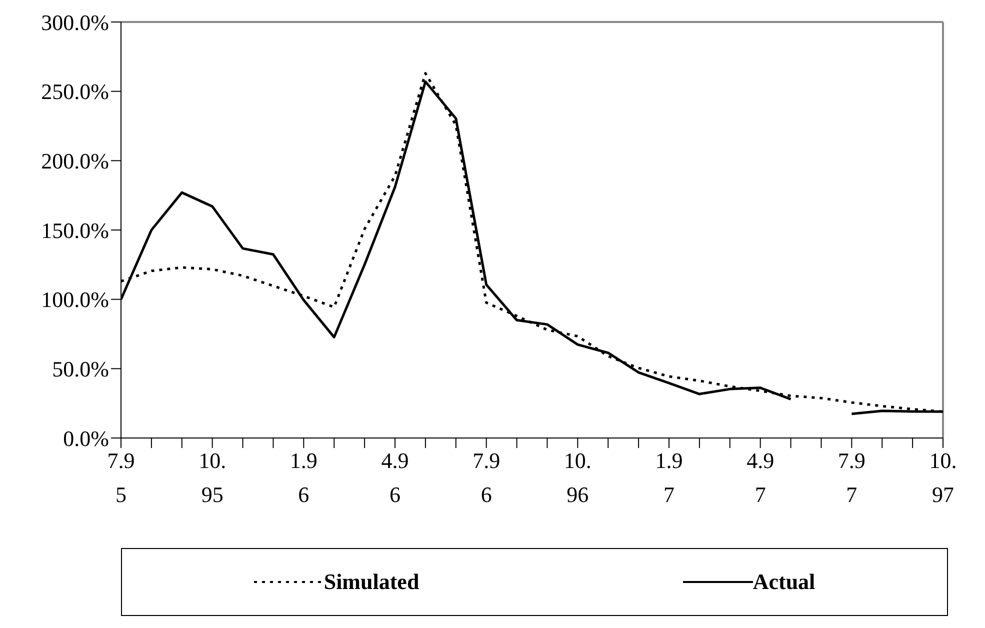 This screenshot has height=628, width=985. What do you see at coordinates (75, 299) in the screenshot?
I see `y-tick-label: 100.0%` at bounding box center [75, 299].